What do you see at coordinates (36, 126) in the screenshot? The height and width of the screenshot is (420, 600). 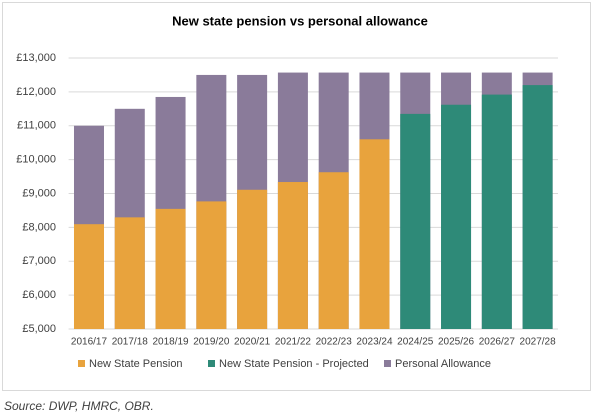 I see `y-tick-label: £11,000` at bounding box center [36, 126].